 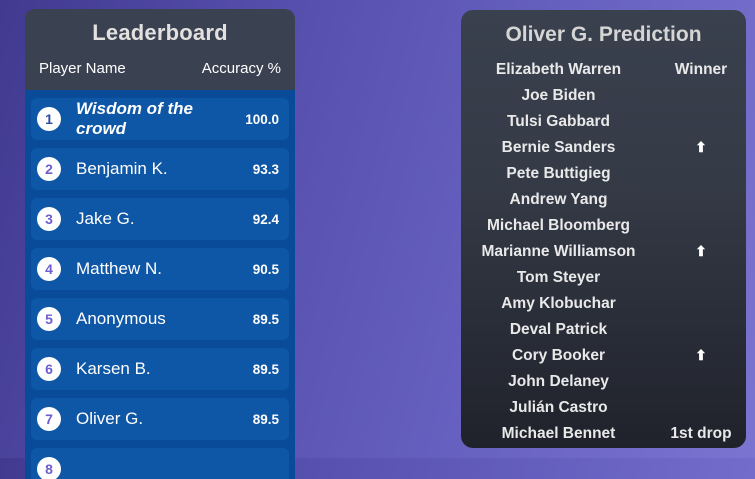 What do you see at coordinates (134, 118) in the screenshot?
I see `player-name: Wisdom of the crowd` at bounding box center [134, 118].